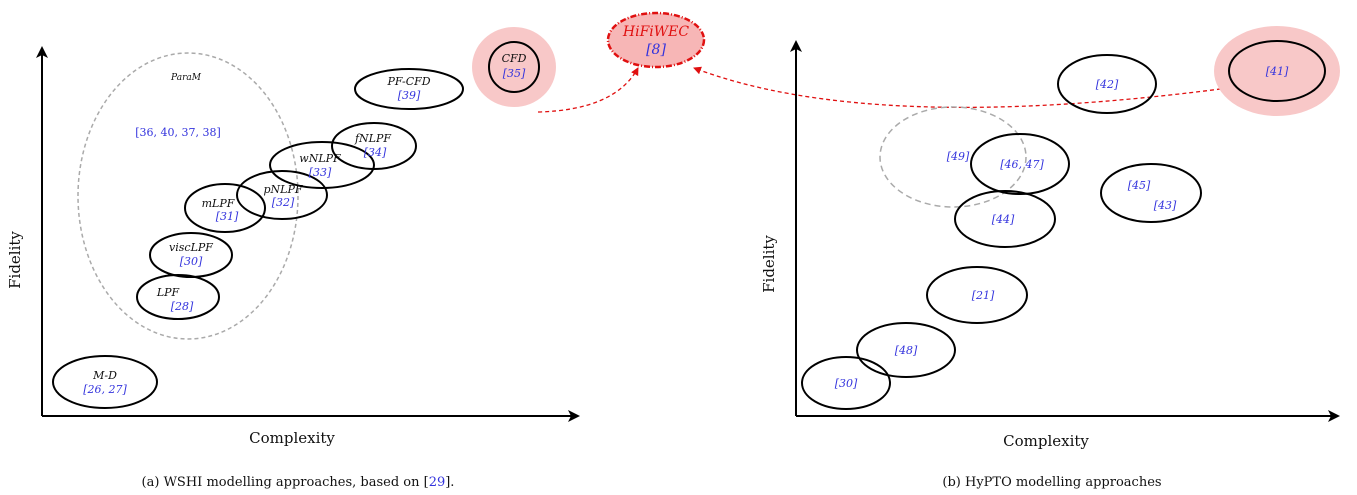 The image size is (1357, 495). I want to click on arrow-cfd-to-hifiwec, so click(588, 90).